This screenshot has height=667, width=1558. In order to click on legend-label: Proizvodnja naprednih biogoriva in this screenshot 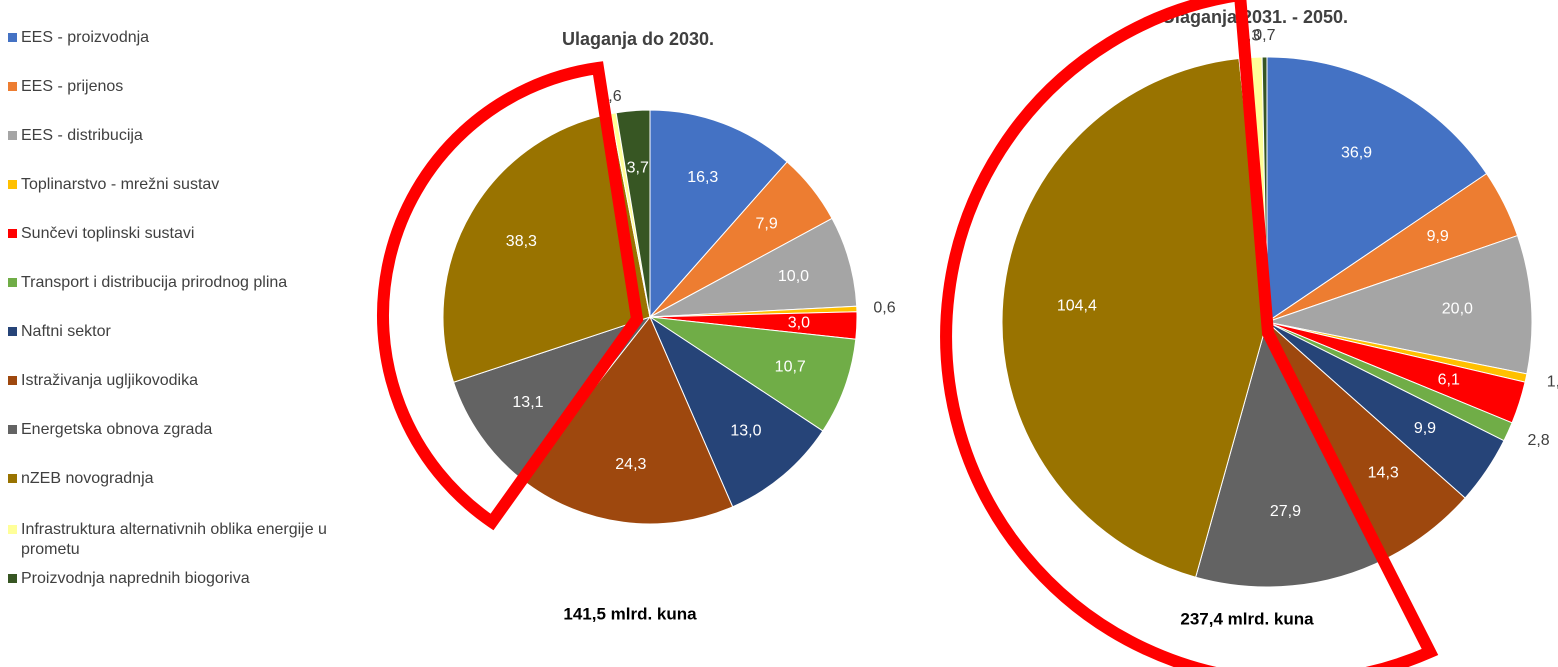, I will do `click(135, 578)`.